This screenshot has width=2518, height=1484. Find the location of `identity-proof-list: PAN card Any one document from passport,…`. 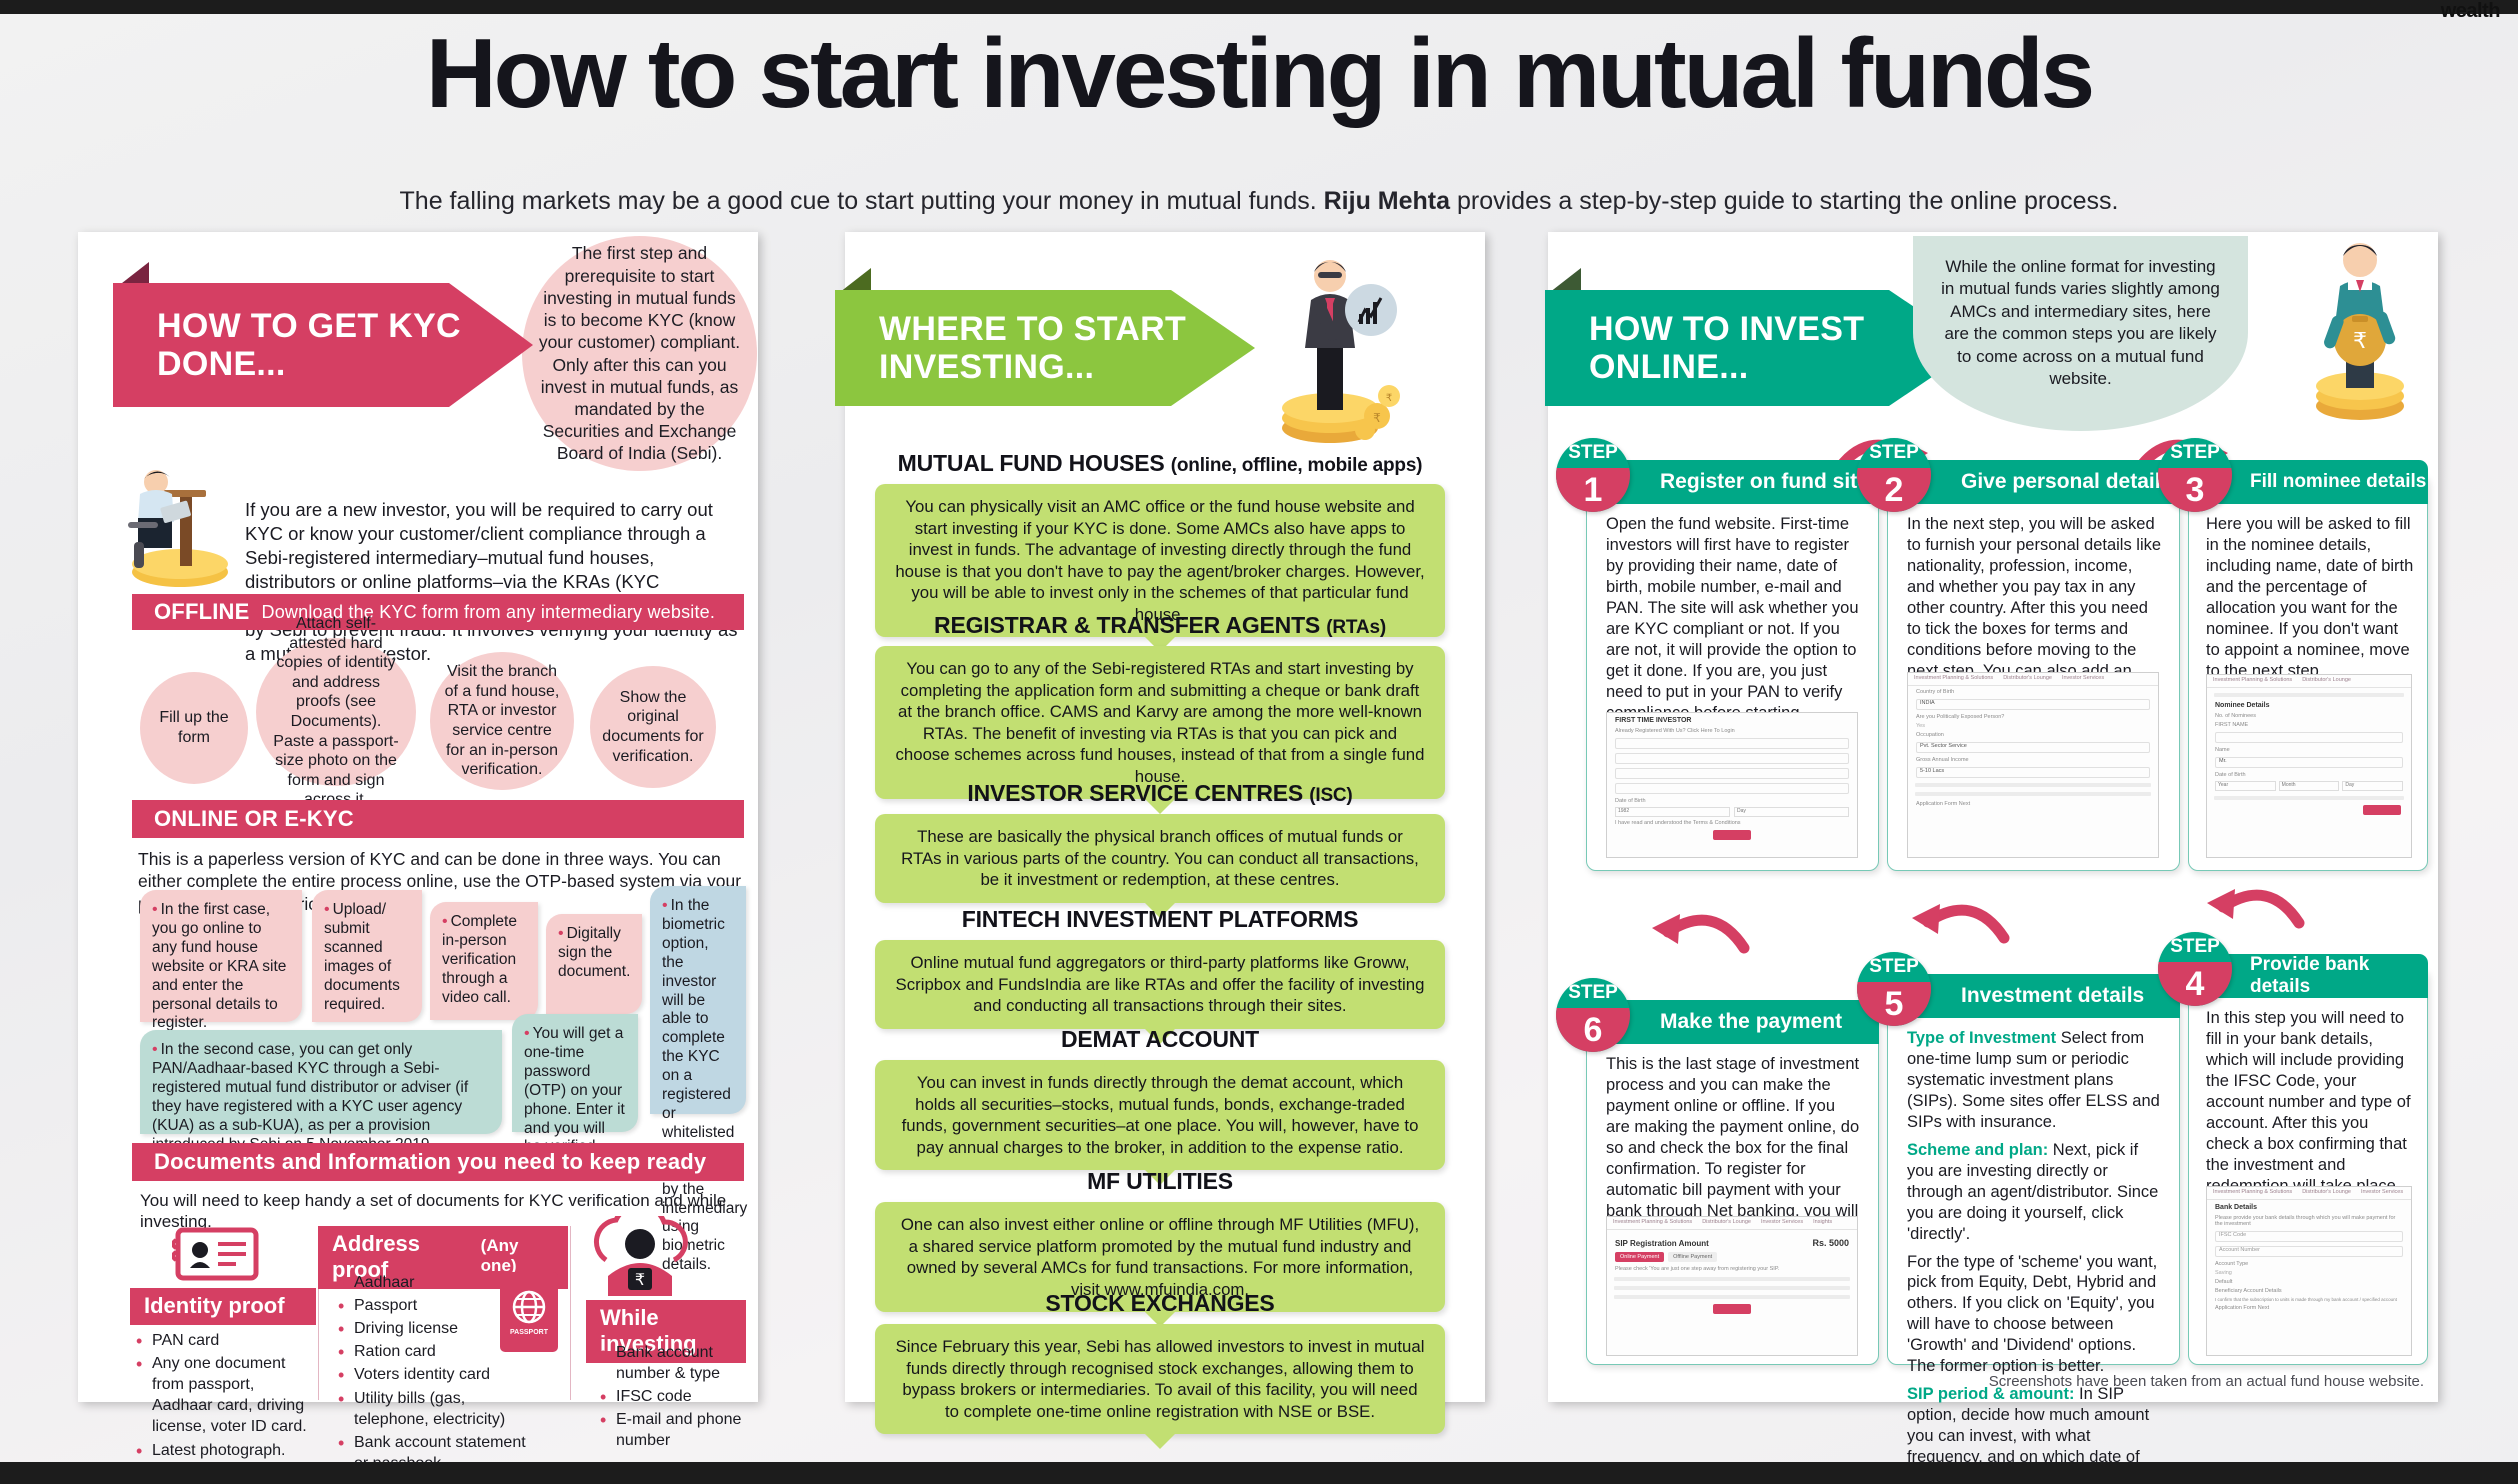

identity-proof-list: PAN card Any one document from passport,… is located at coordinates (226, 1396).